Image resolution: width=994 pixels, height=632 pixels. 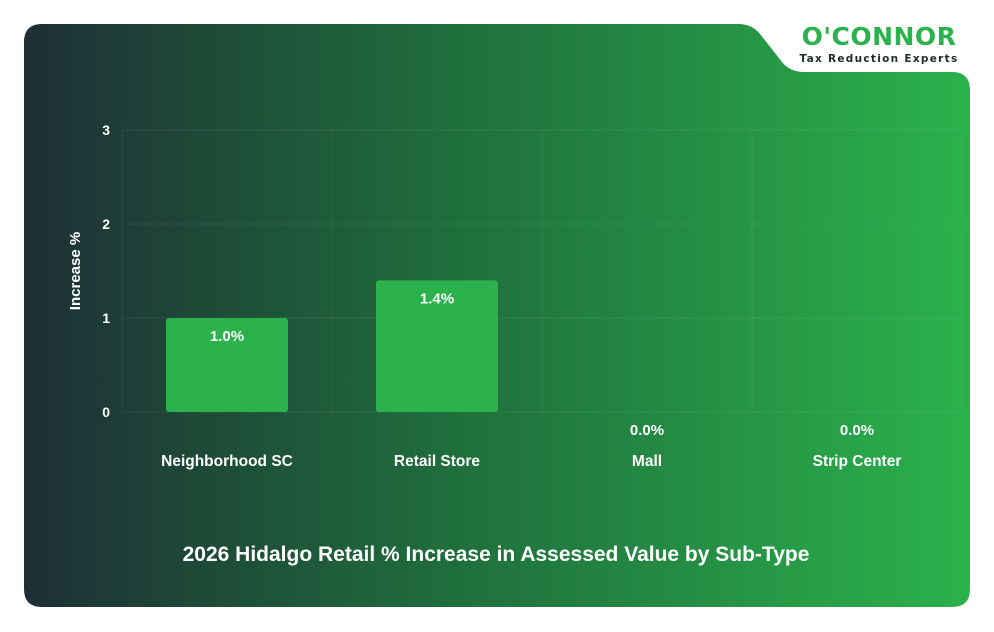 I want to click on y-tick-label: 3, so click(x=106, y=130).